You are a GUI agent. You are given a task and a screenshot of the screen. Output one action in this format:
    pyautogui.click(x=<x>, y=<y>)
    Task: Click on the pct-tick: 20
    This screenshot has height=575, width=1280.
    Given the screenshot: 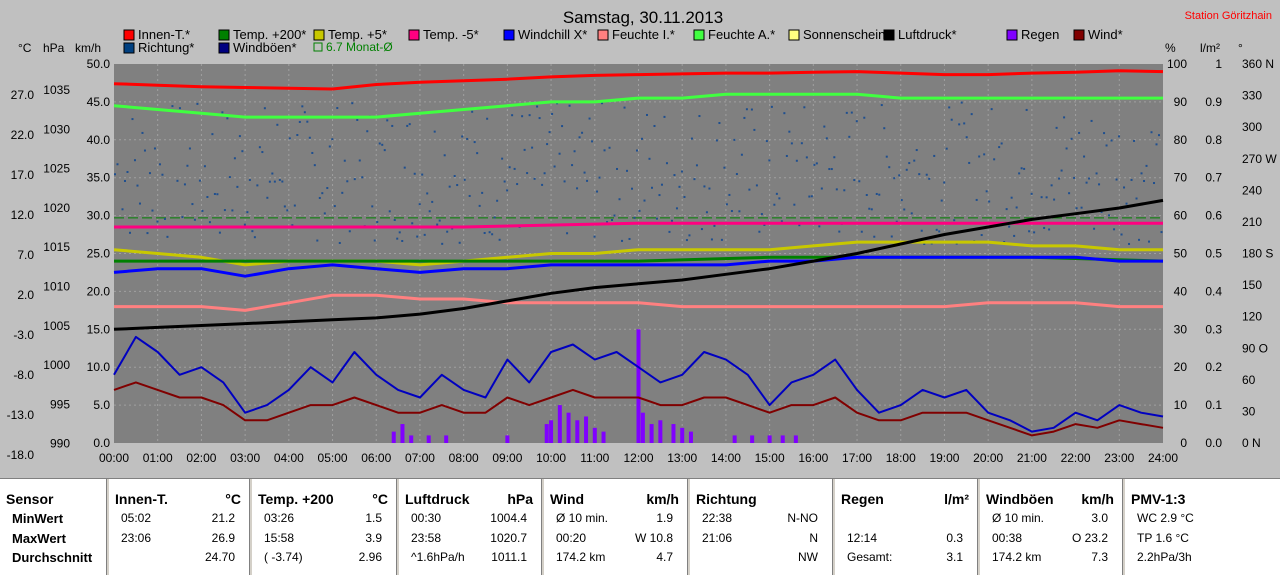 What is the action you would take?
    pyautogui.click(x=1181, y=367)
    